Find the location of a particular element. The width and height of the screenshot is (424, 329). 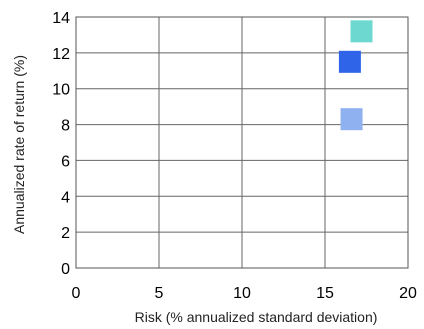

x-tick-label: 10 is located at coordinates (242, 293).